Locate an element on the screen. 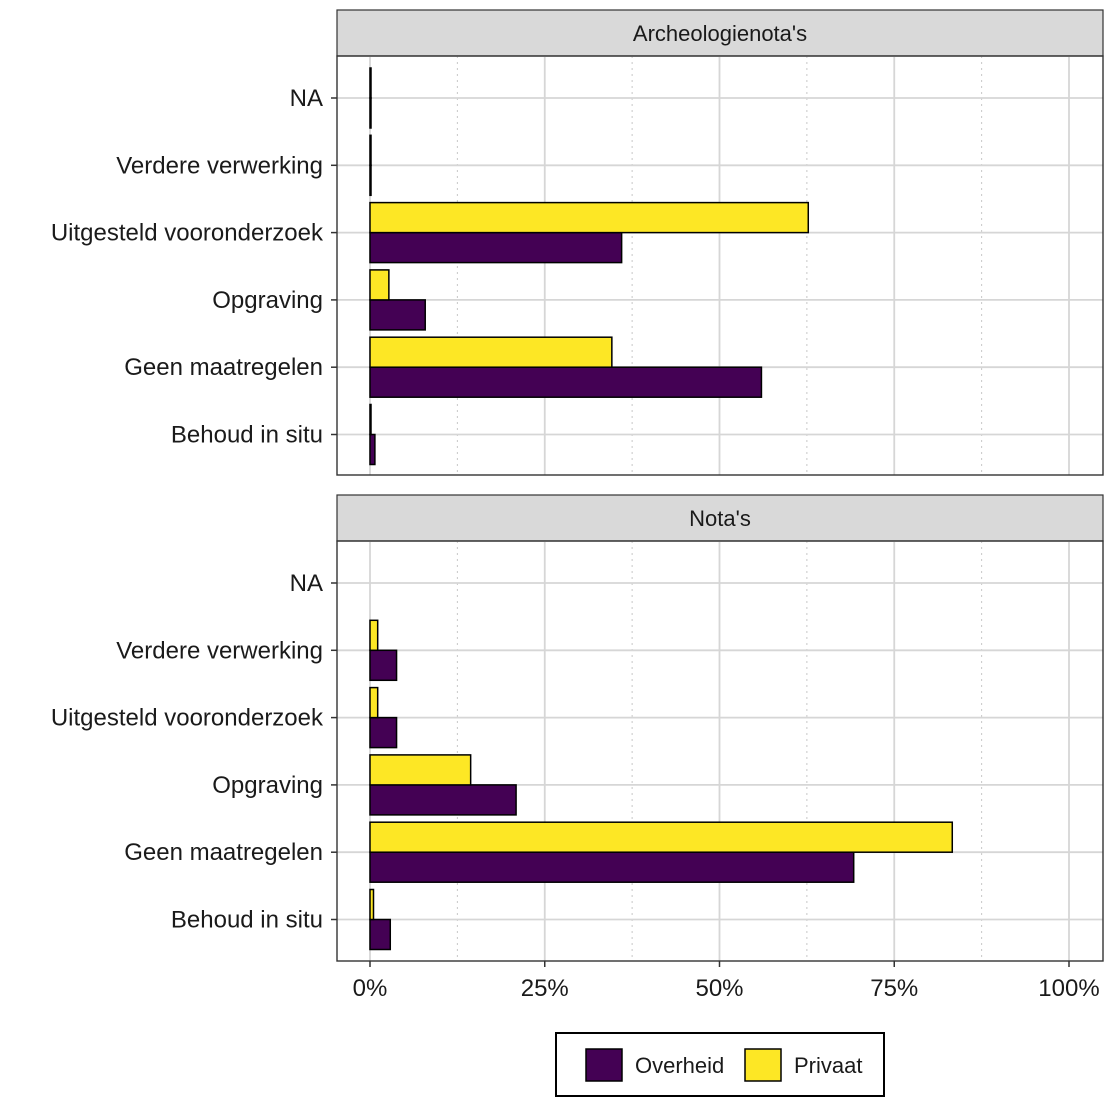  x-tick-label: 0% is located at coordinates (370, 988).